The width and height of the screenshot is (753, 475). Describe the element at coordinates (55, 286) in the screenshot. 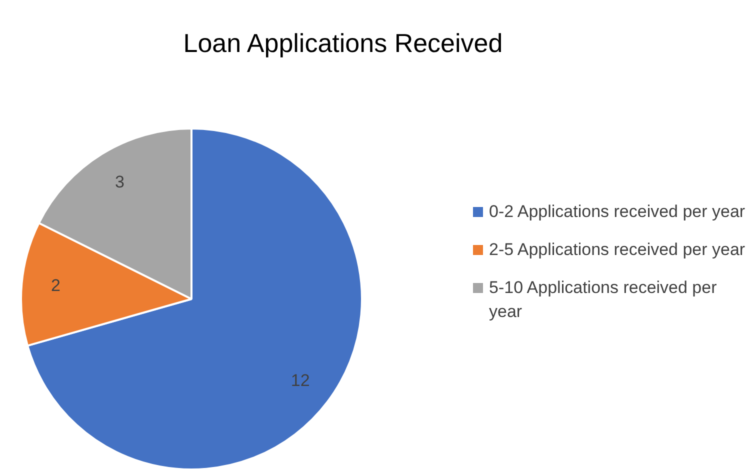

I see `data-label: 2` at that location.